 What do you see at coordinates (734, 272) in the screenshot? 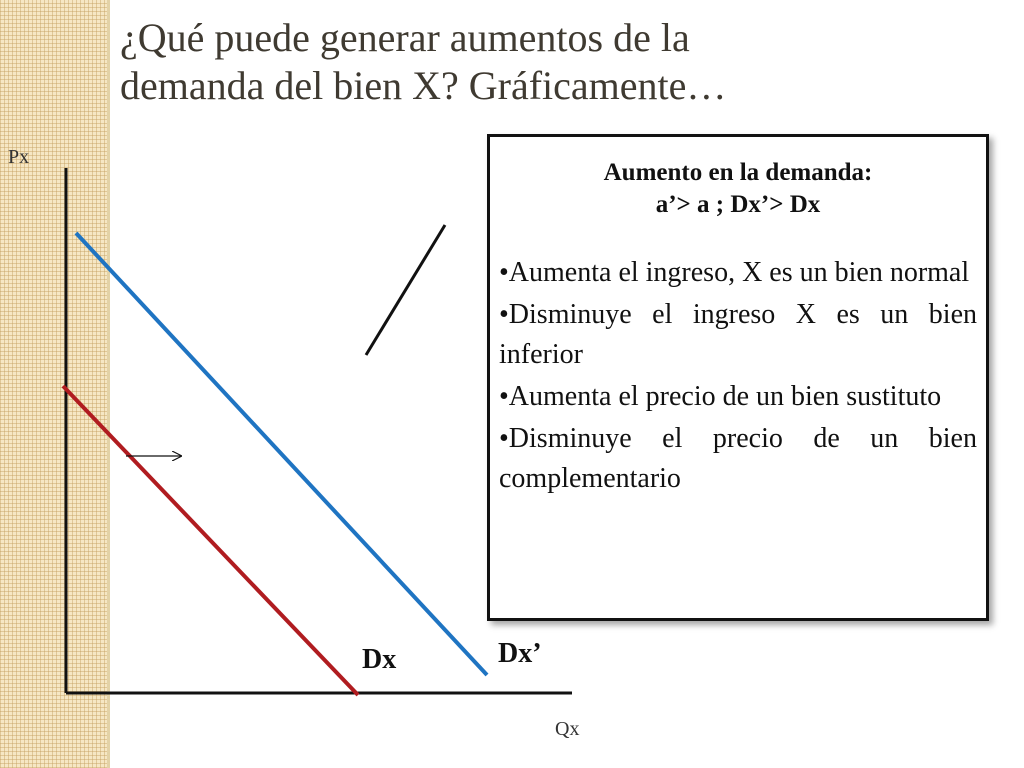
I see `list-item: •Aumenta el ingreso, X es un bien normal` at bounding box center [734, 272].